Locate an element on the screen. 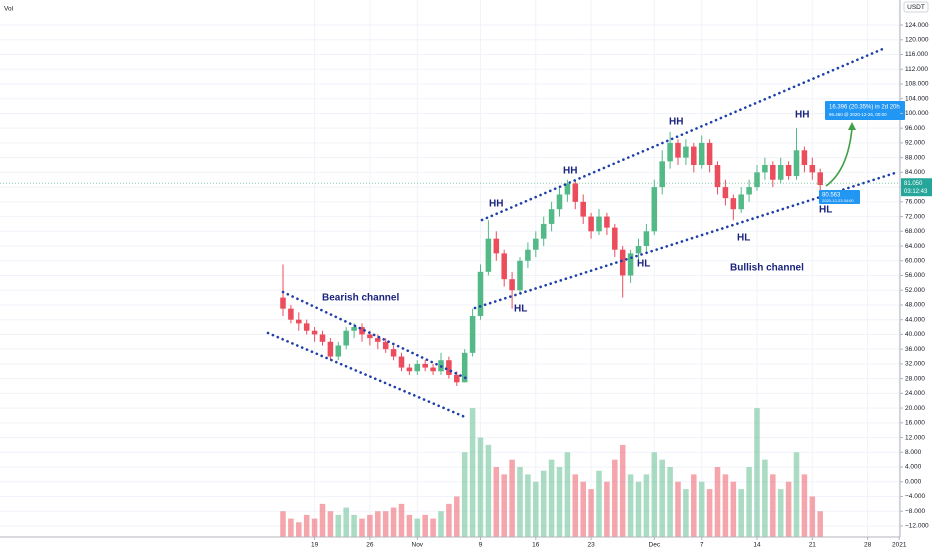 This screenshot has width=932, height=550. y-tick-label: 100.000 is located at coordinates (917, 113).